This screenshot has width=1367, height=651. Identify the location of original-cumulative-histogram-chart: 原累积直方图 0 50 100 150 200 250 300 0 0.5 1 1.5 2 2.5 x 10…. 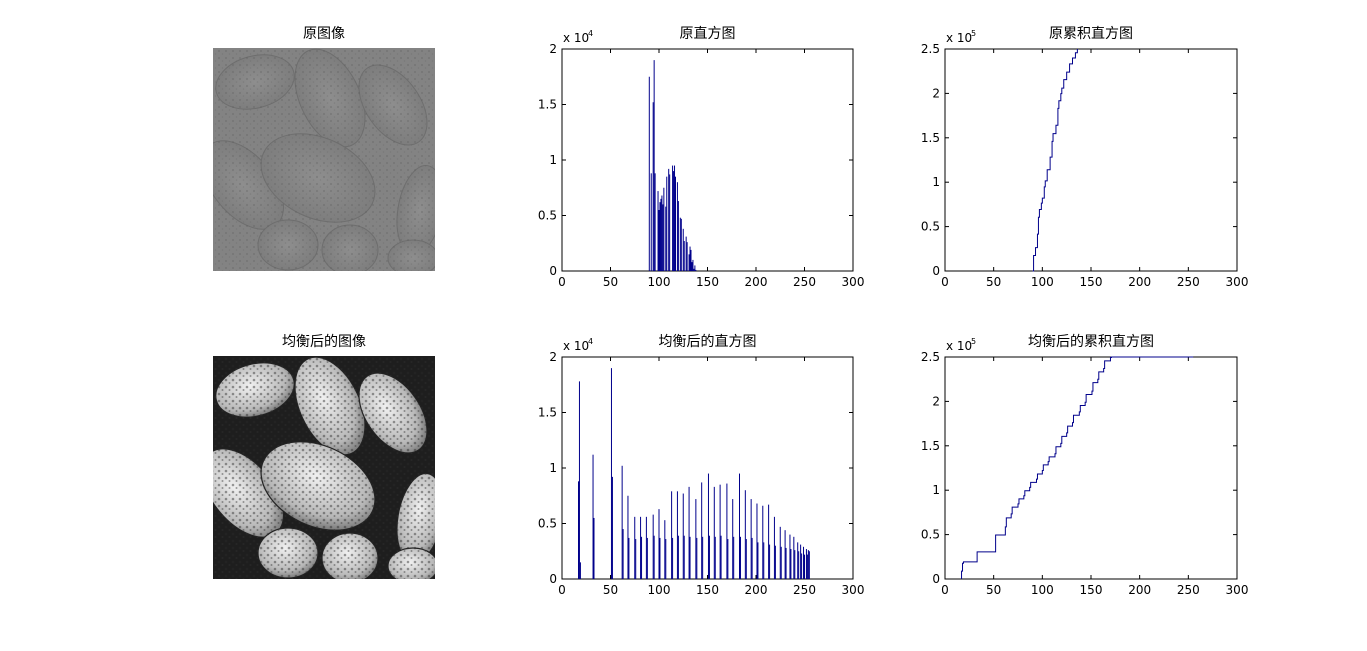
(1085, 157).